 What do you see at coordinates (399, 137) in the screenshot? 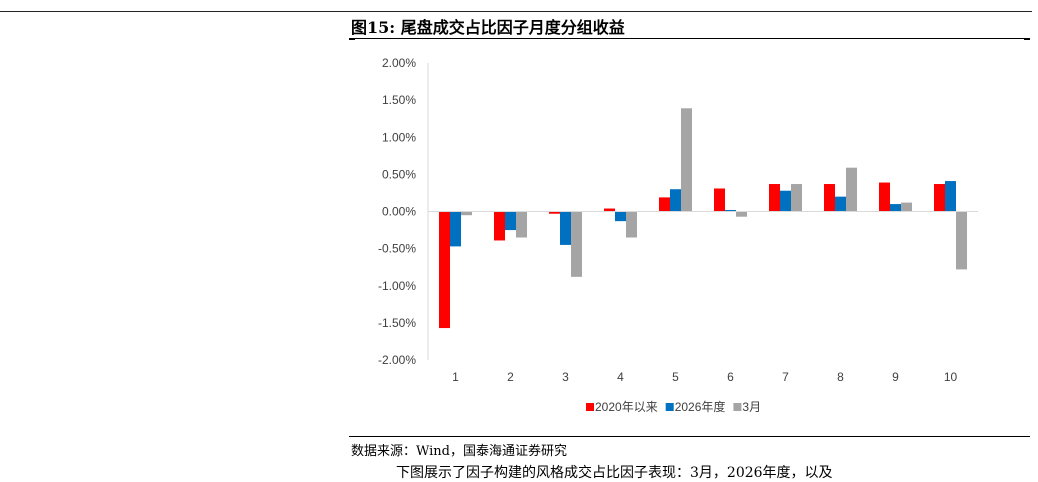
I see `y-tick-label: 1.00%` at bounding box center [399, 137].